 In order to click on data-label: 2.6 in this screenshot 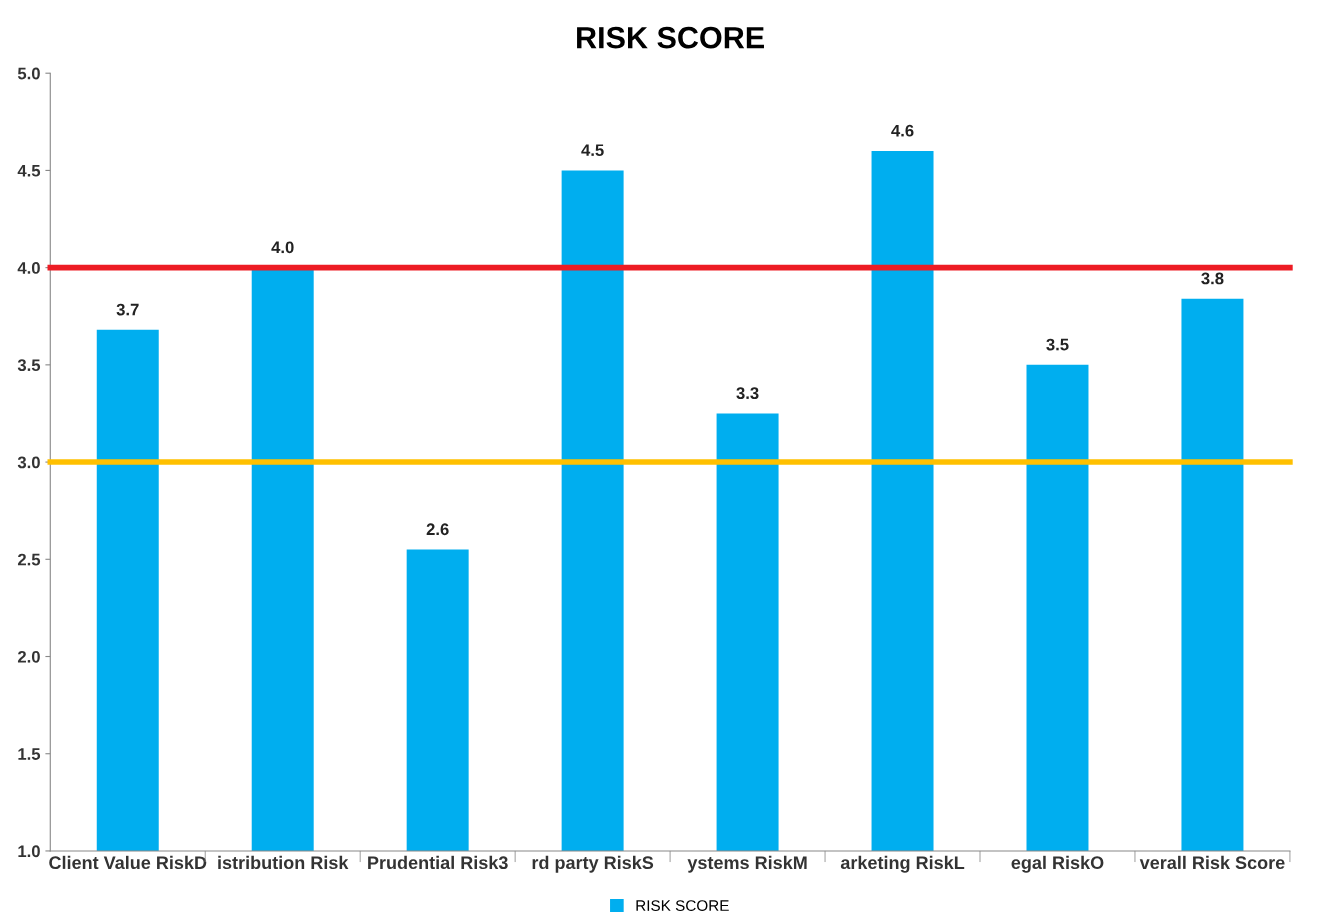, I will do `click(437, 529)`.